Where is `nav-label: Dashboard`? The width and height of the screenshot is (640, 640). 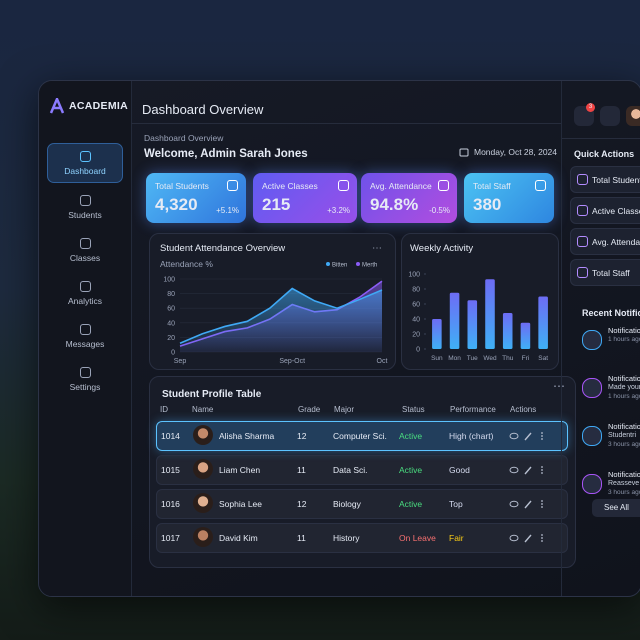
nav-label: Dashboard is located at coordinates (85, 171).